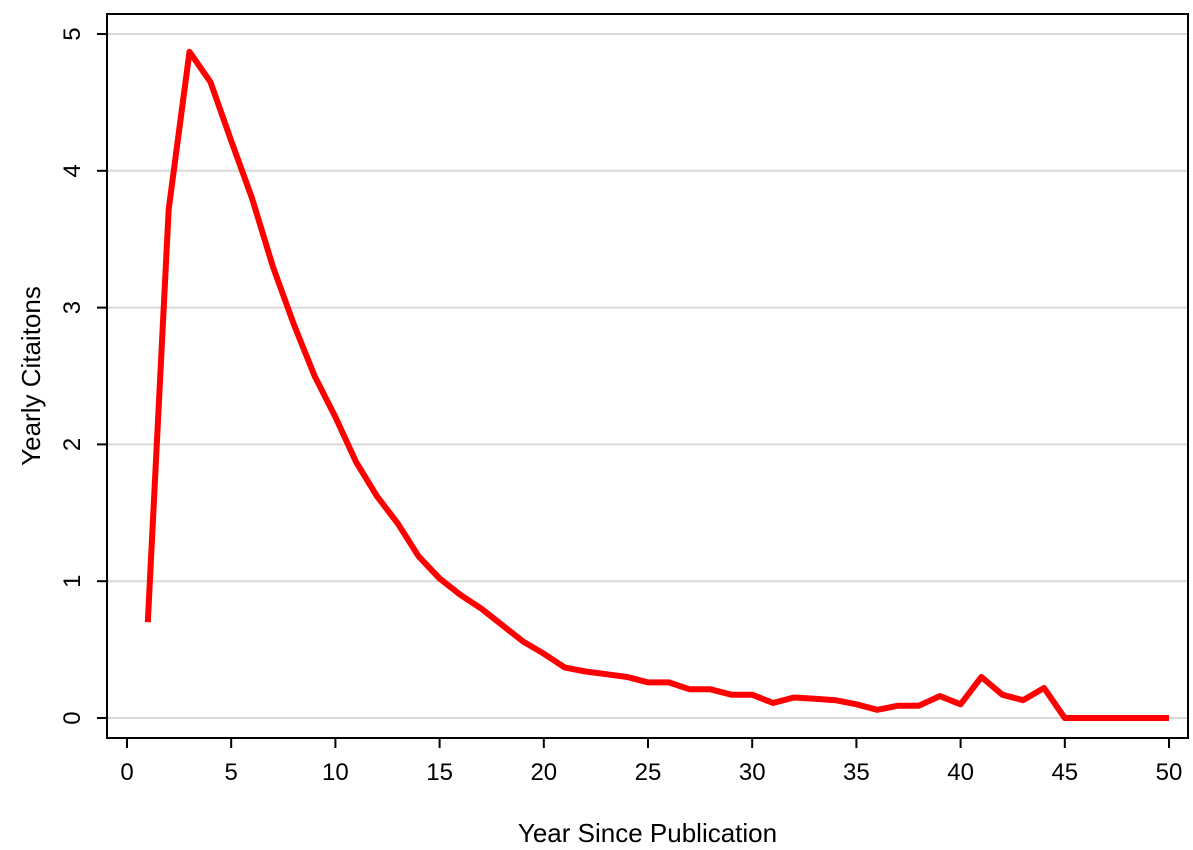  I want to click on x-tick-label: 40, so click(960, 772).